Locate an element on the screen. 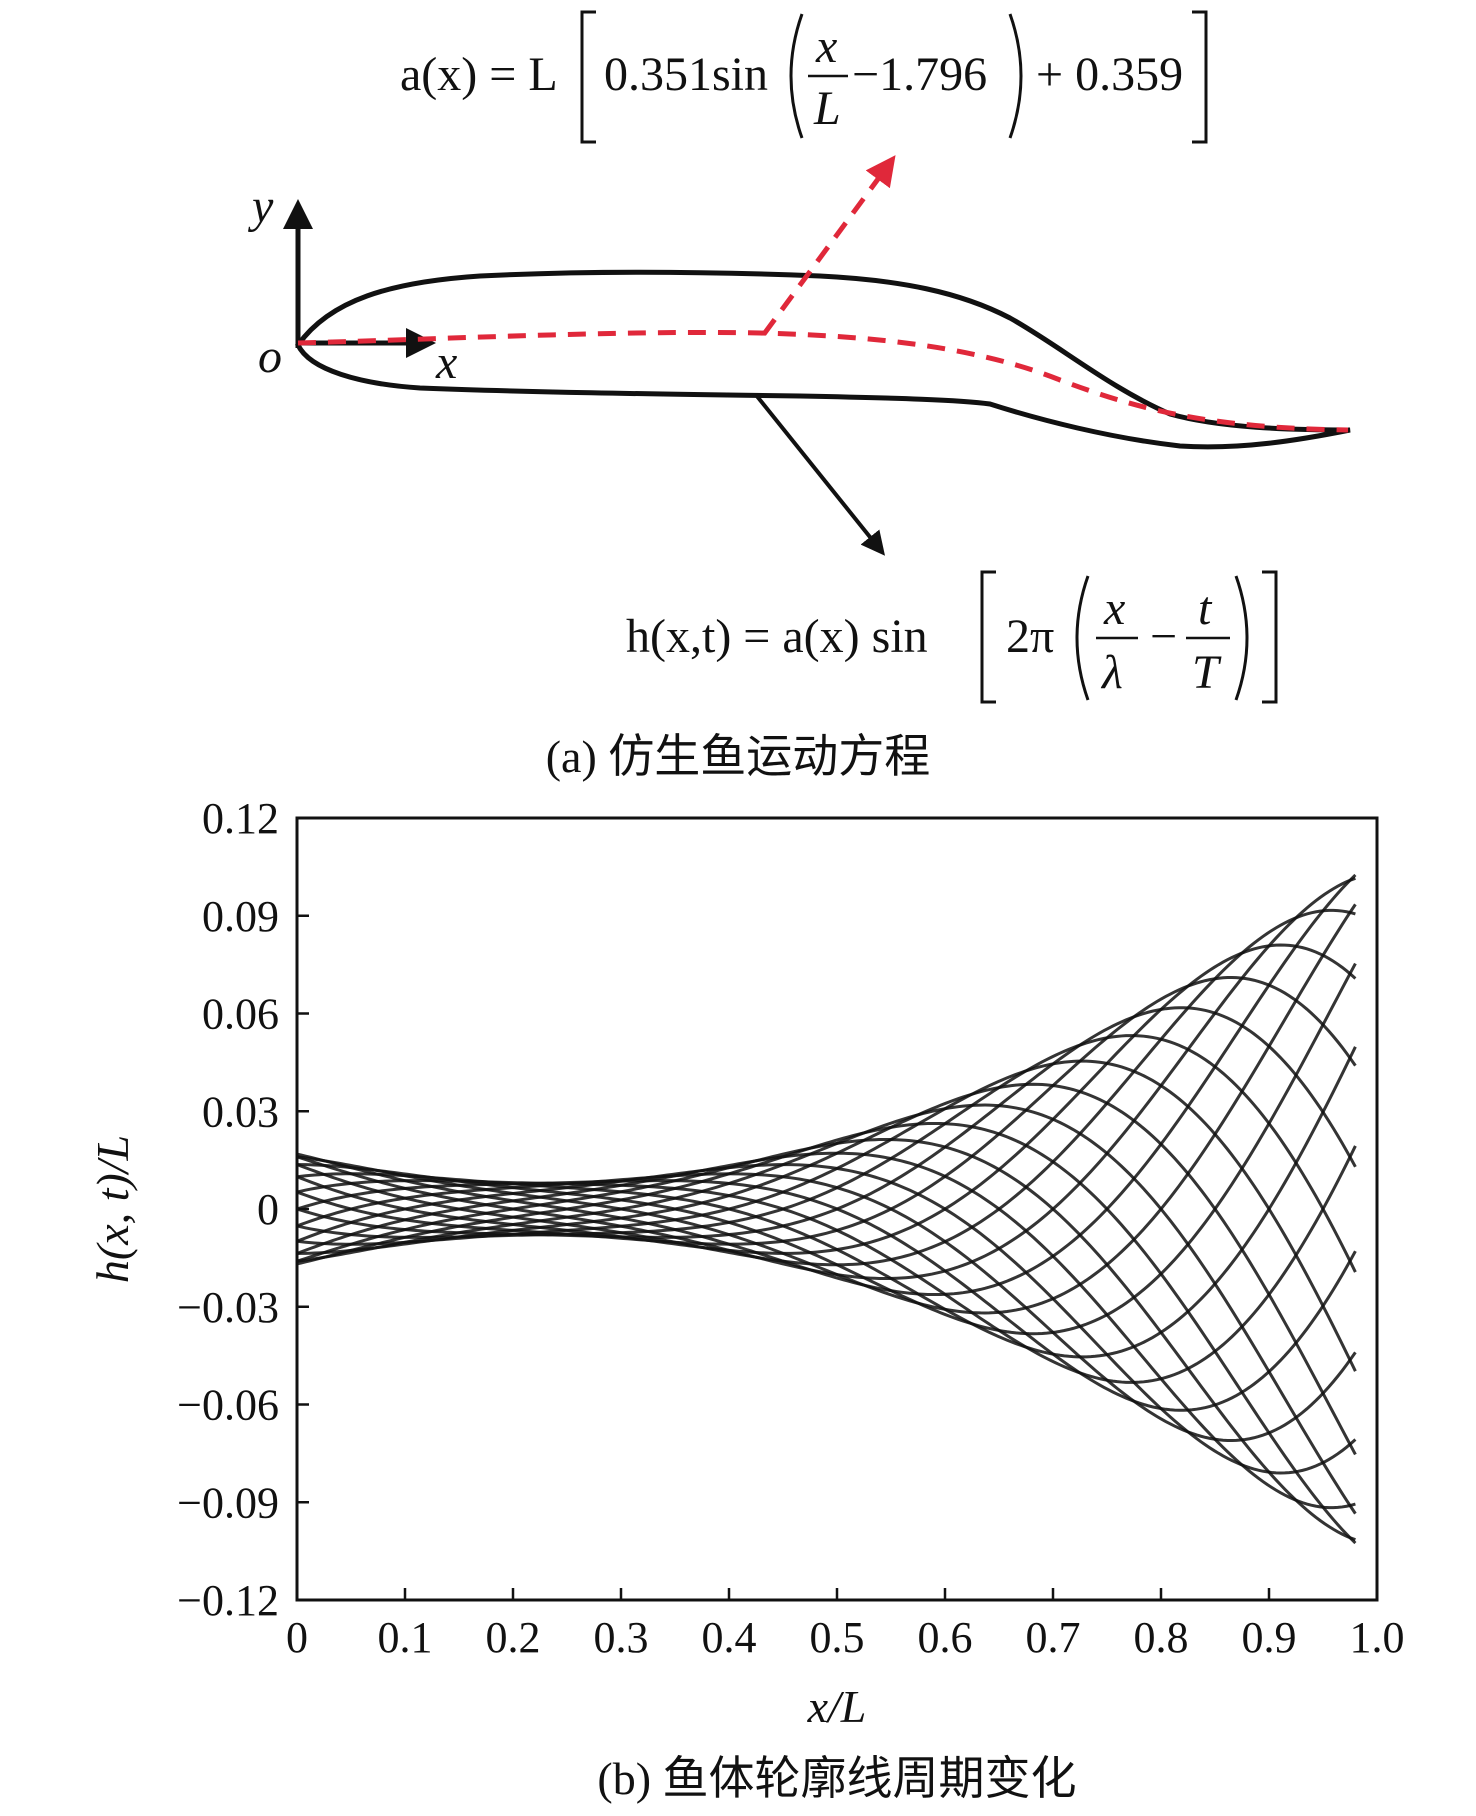  x-tick-label: 0.4 is located at coordinates (729, 1637).